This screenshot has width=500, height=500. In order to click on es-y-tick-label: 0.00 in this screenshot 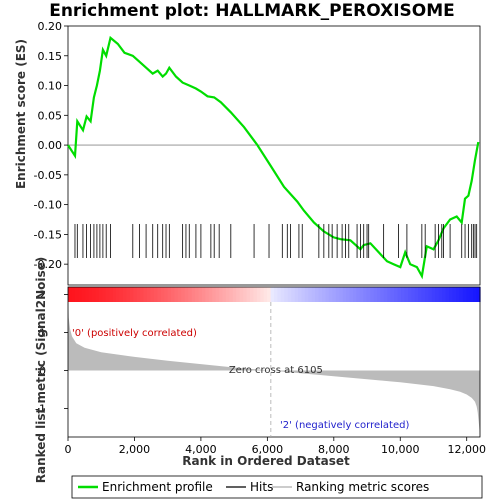, I will do `click(50, 145)`.